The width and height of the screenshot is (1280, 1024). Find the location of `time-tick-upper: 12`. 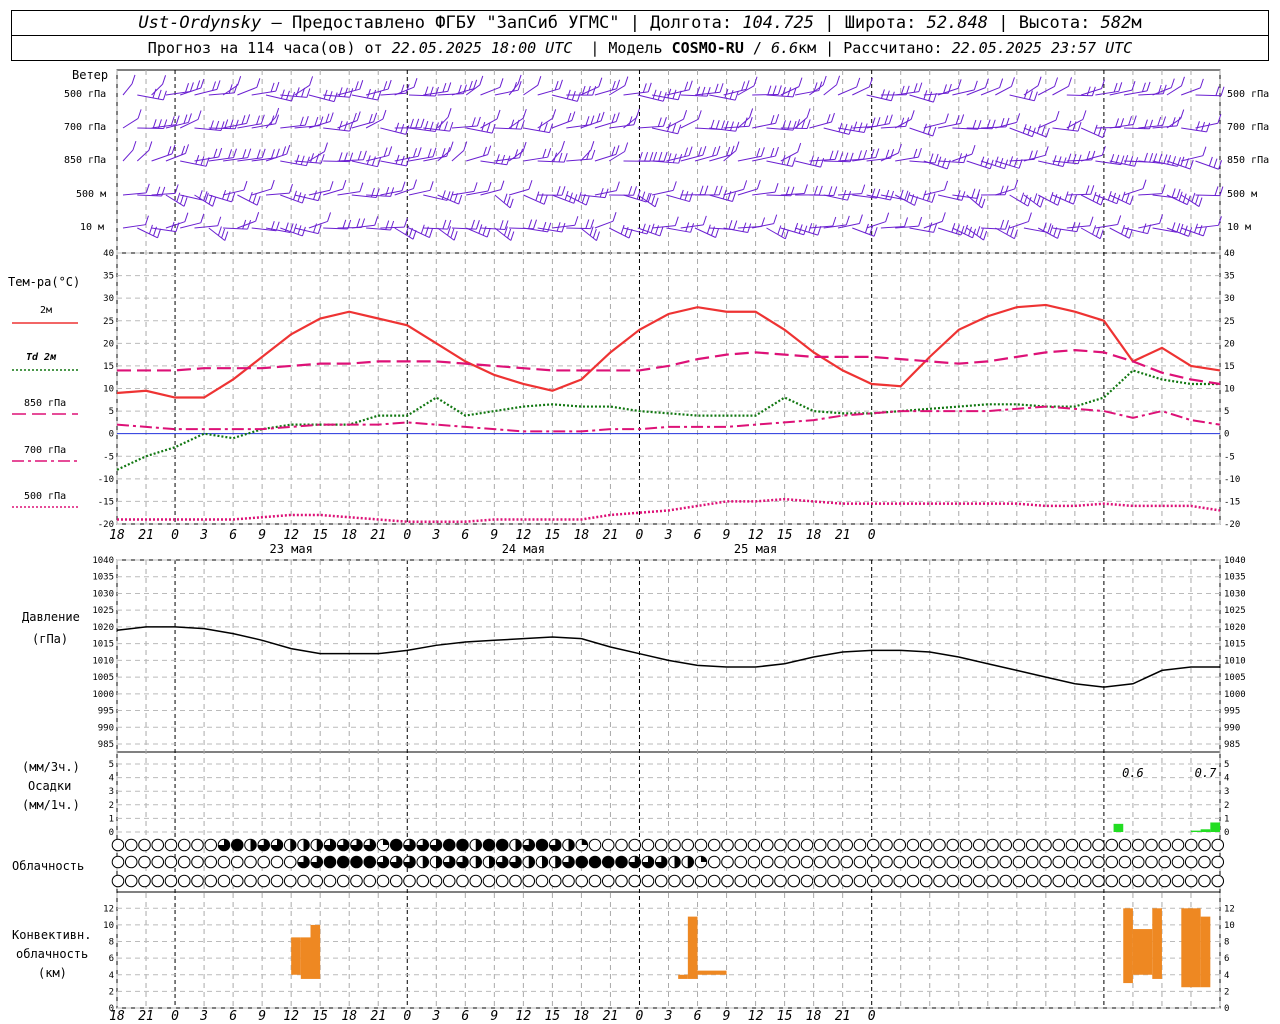

time-tick-upper: 12 is located at coordinates (524, 535).